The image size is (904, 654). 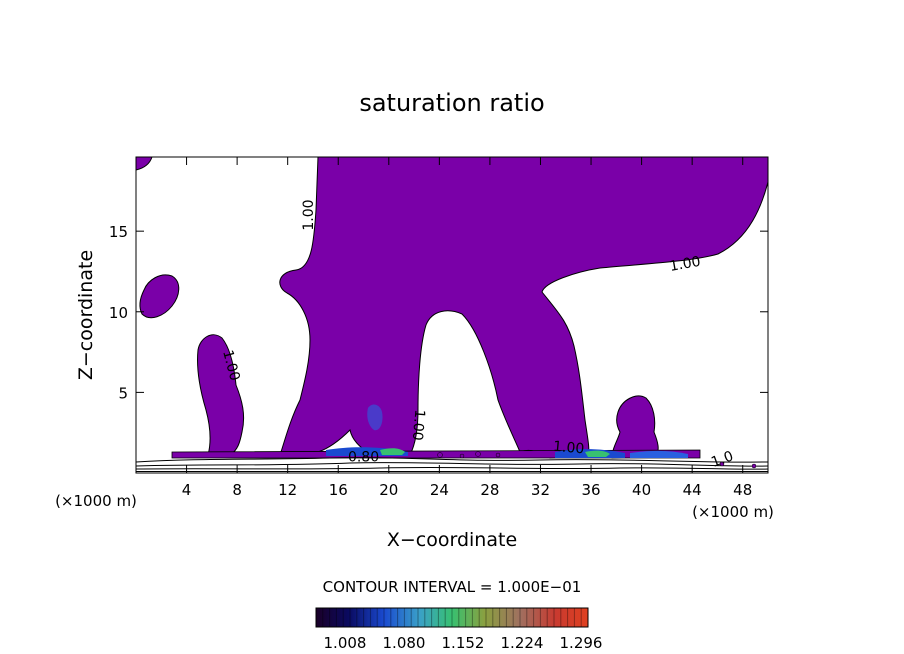 What do you see at coordinates (742, 490) in the screenshot?
I see `x-tick-label: 48` at bounding box center [742, 490].